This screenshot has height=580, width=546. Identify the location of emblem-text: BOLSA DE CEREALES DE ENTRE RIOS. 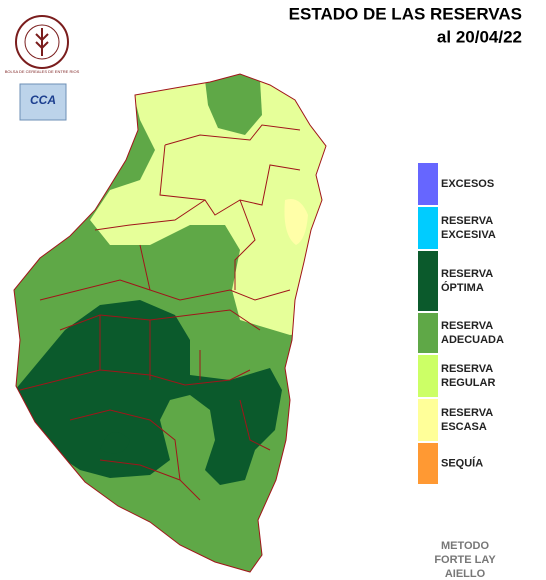
(42, 71).